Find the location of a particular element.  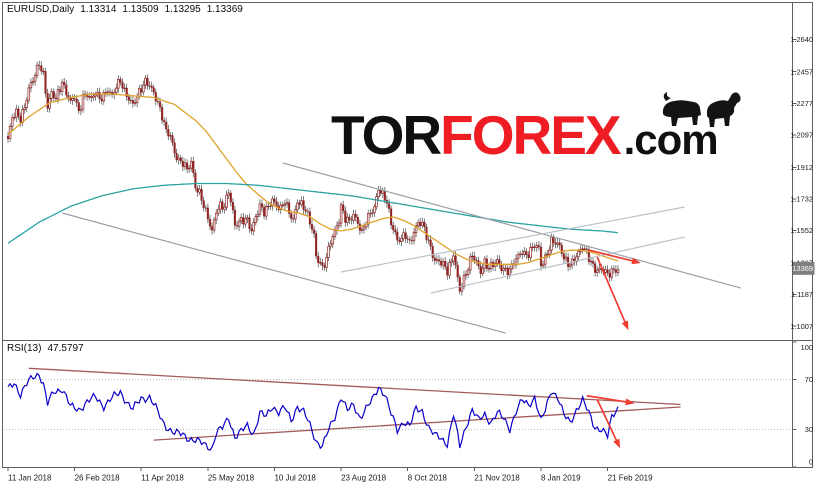

rsi-line is located at coordinates (313, 411).